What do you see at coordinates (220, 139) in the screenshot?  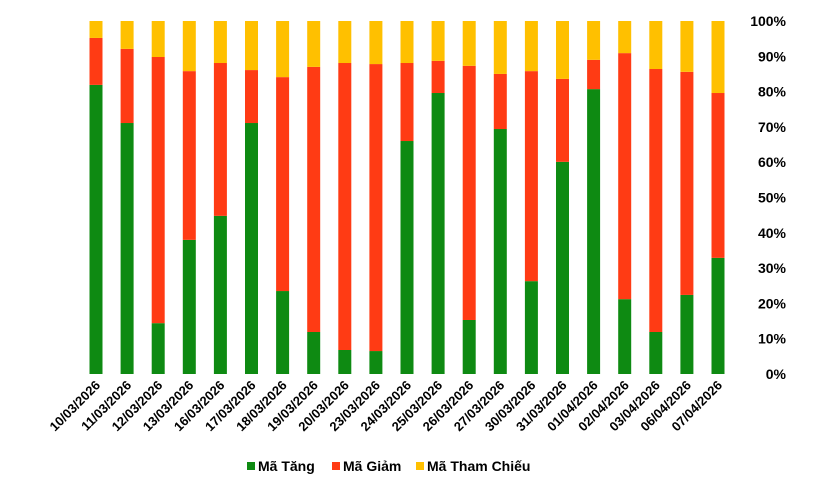 I see `bar-segment-2-16-03-2026` at bounding box center [220, 139].